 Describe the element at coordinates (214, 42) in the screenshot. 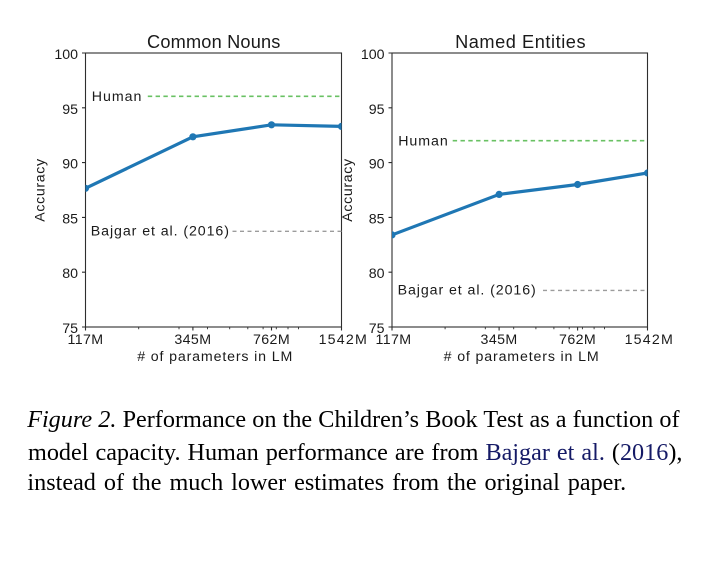

I see `svg-text: Common Nouns` at that location.